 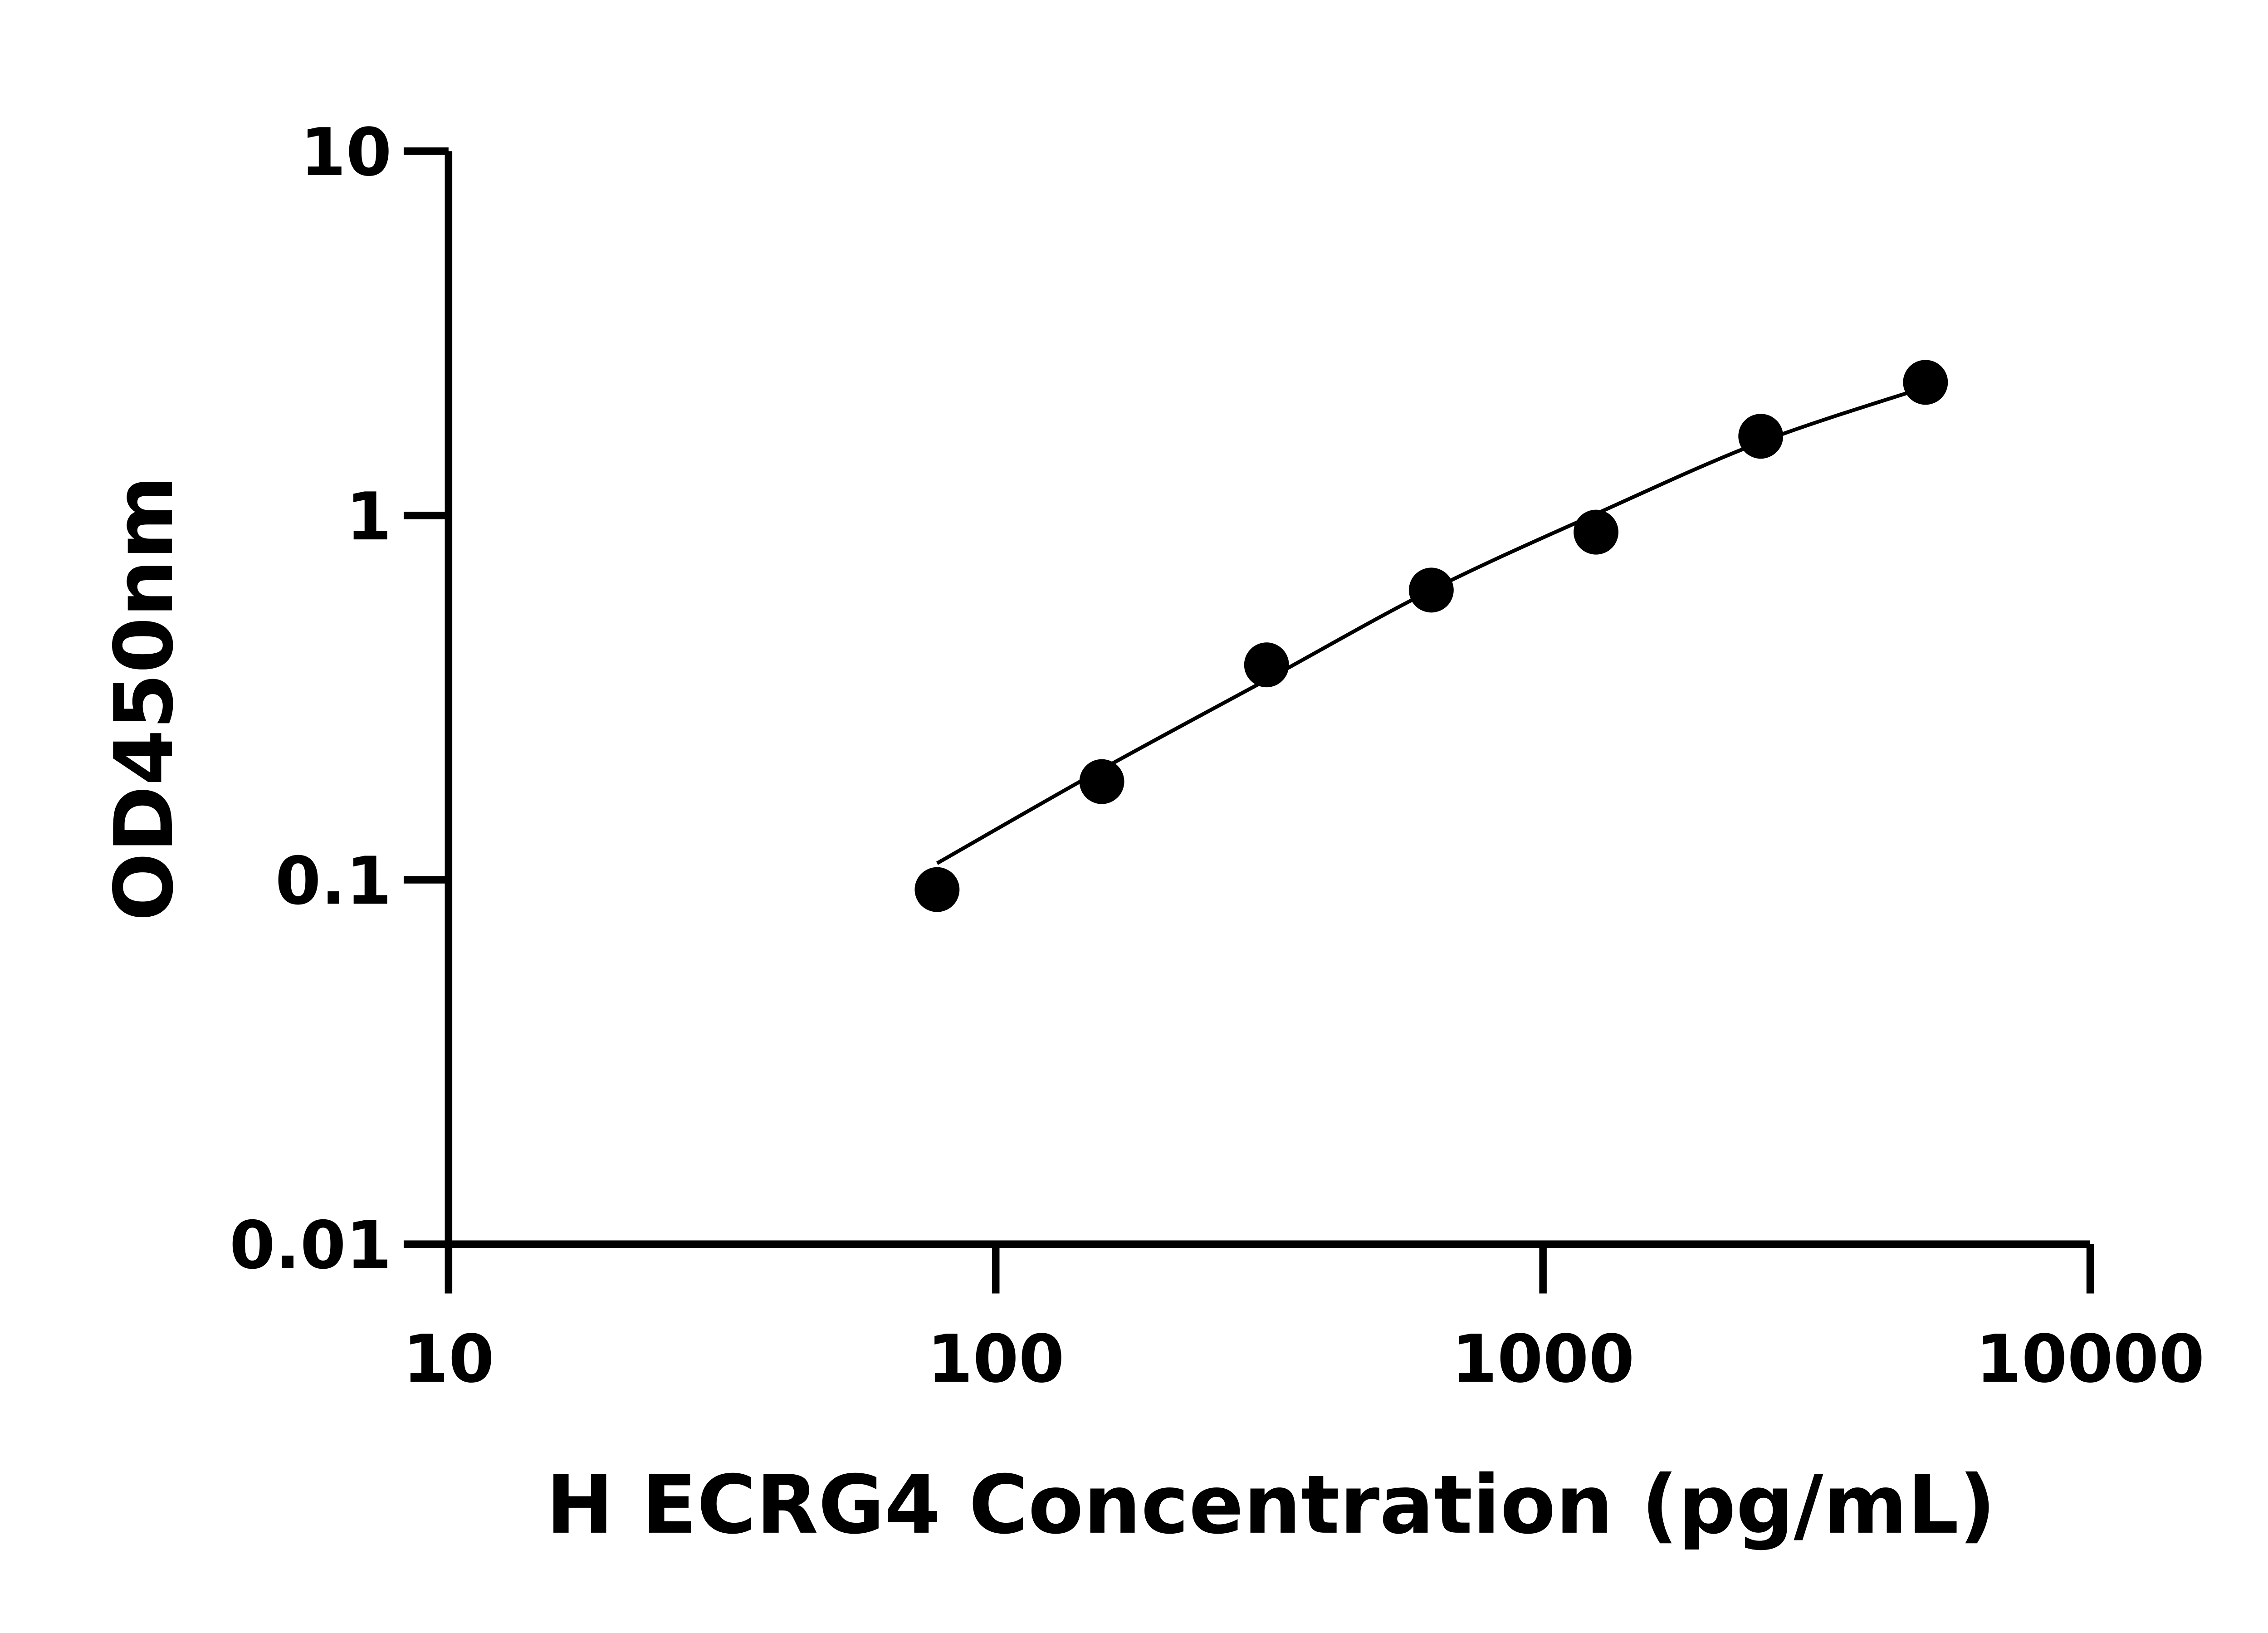 I want to click on y-tick-label: 0.1, so click(x=333, y=881).